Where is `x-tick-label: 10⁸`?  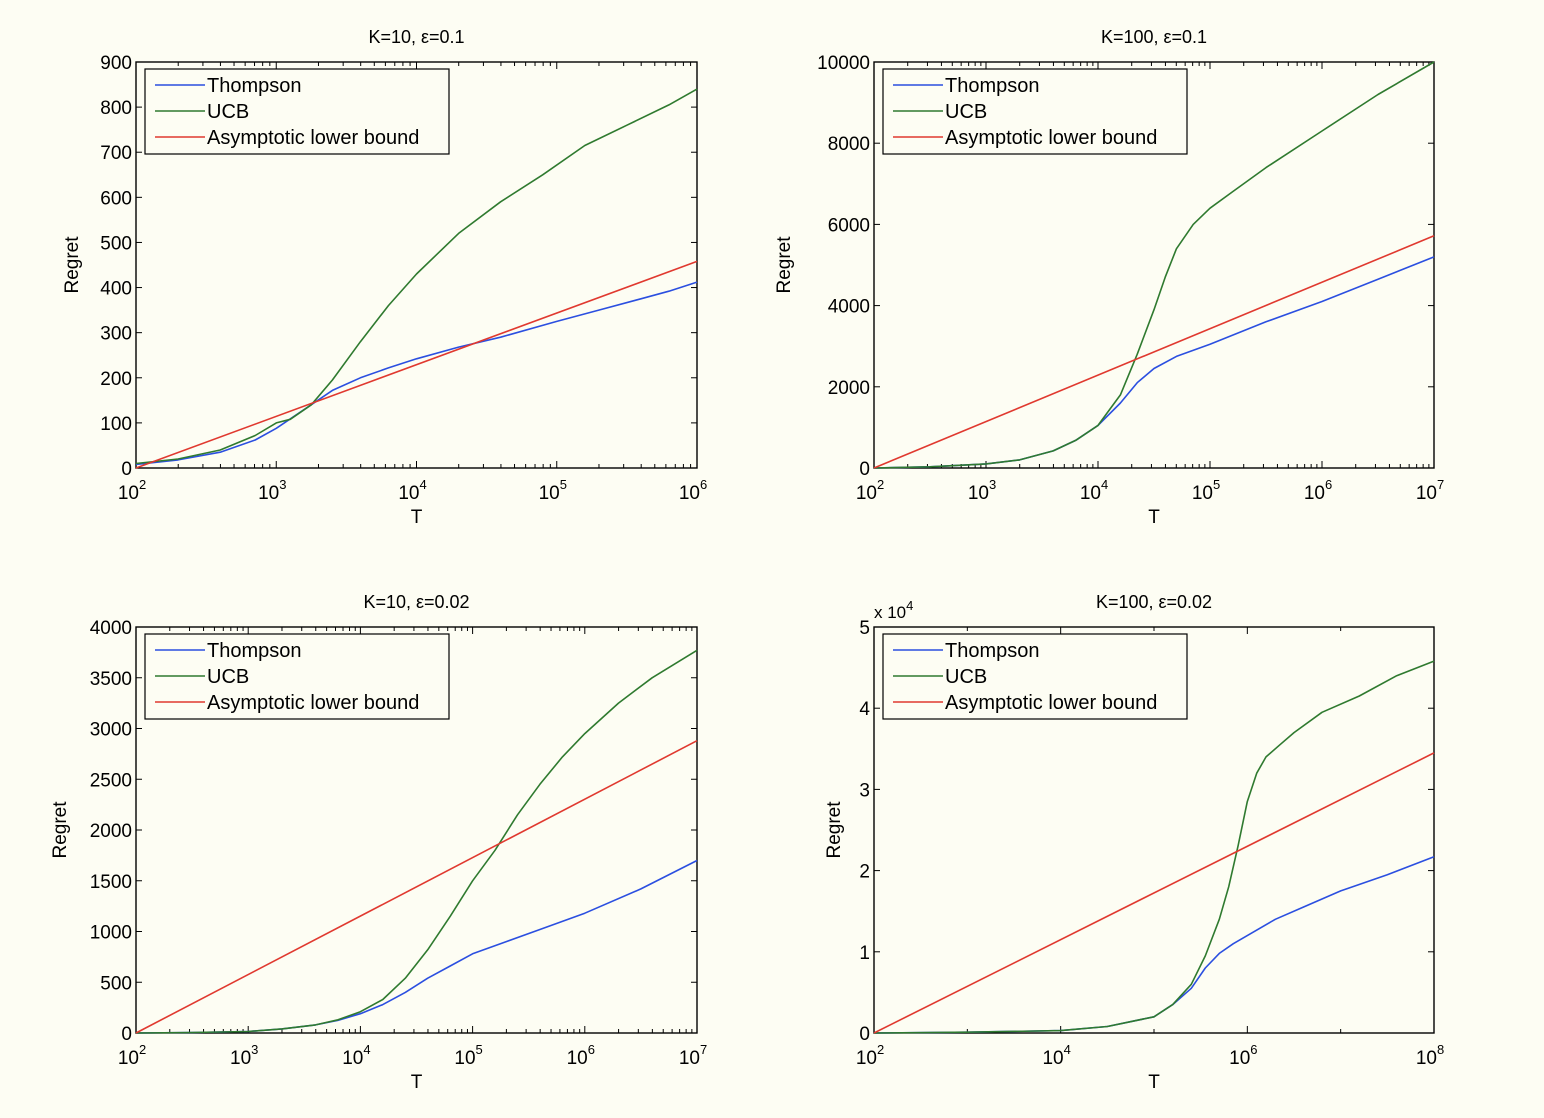 x-tick-label: 10⁸ is located at coordinates (1430, 1055).